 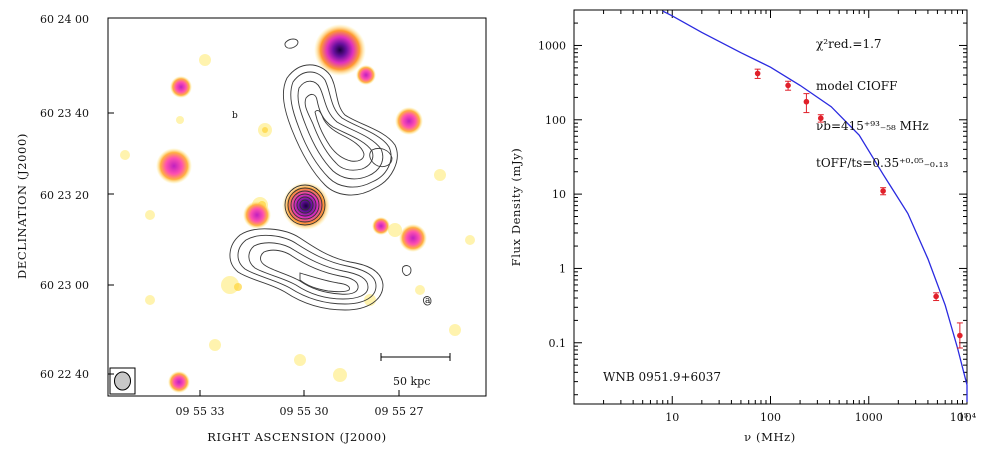 What do you see at coordinates (558, 343) in the screenshot?
I see `y-tick-label: 0.1` at bounding box center [558, 343].